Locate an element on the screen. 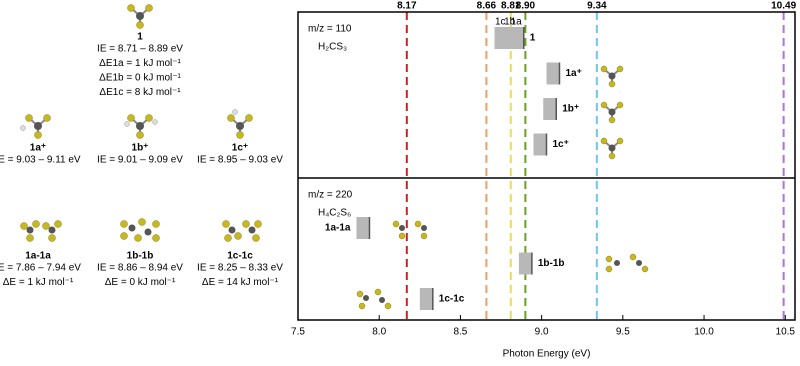 Image resolution: width=800 pixels, height=366 pixels. structure-info: ΔE1b = 0 kJ mol⁻¹ is located at coordinates (140, 78).